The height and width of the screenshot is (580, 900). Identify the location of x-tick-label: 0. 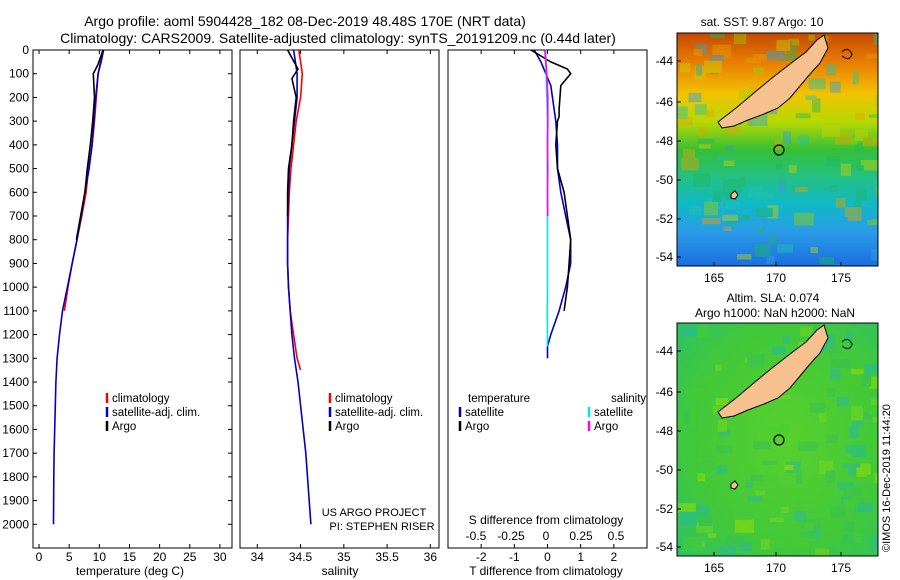
(547, 557).